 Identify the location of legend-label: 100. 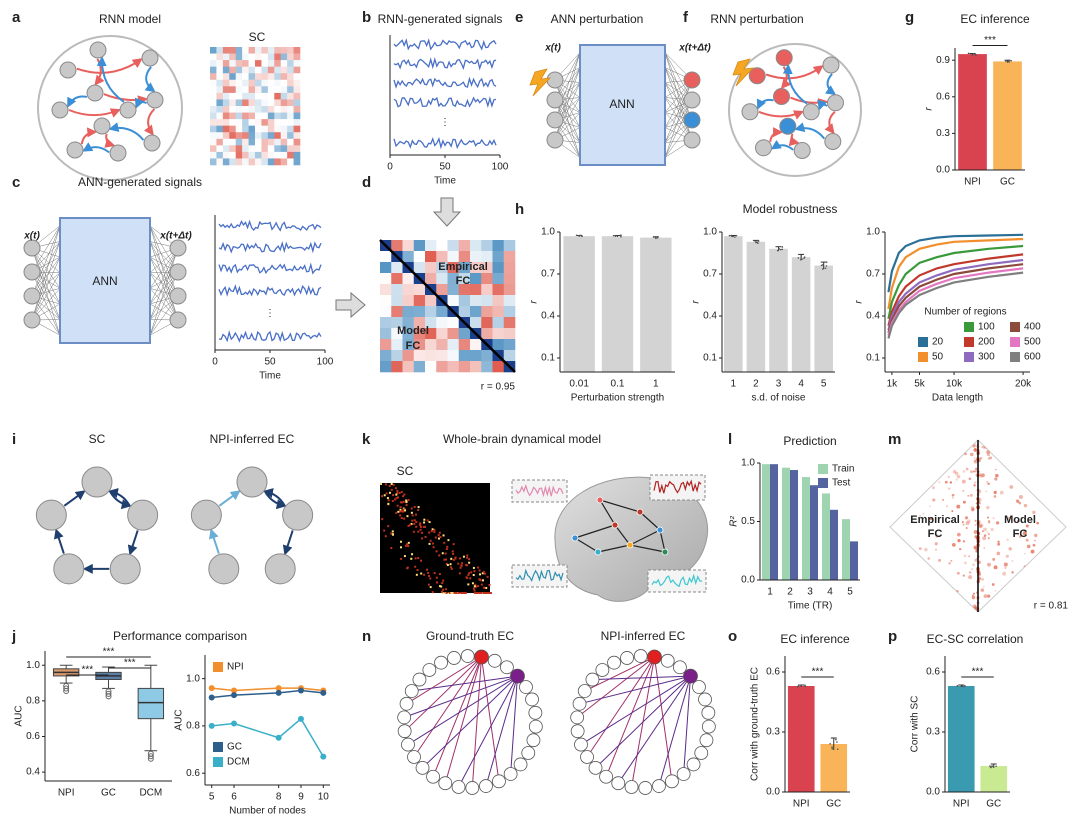
(986, 327).